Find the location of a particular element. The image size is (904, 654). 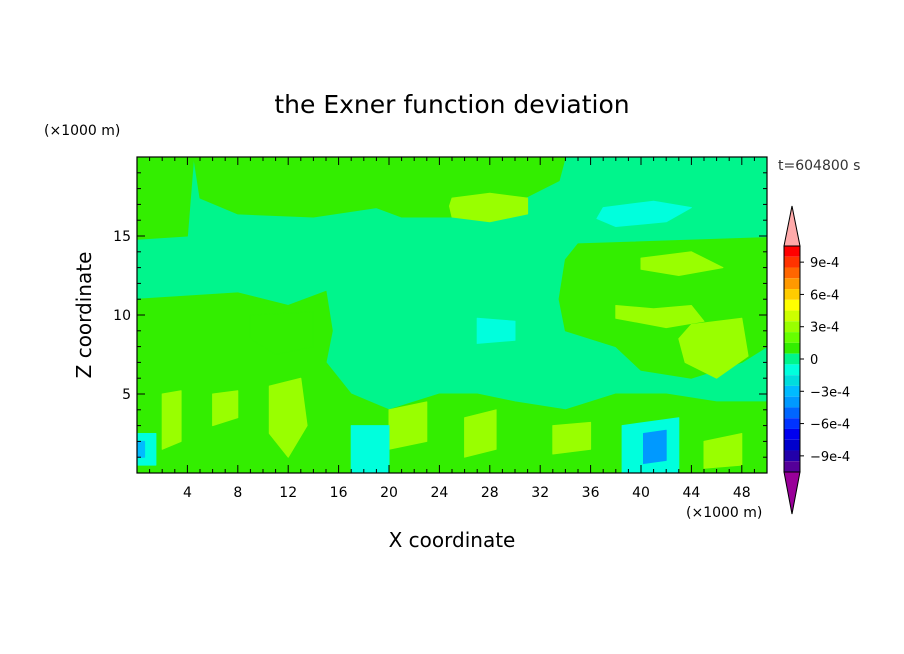

x-tick-label: 20 is located at coordinates (389, 493).